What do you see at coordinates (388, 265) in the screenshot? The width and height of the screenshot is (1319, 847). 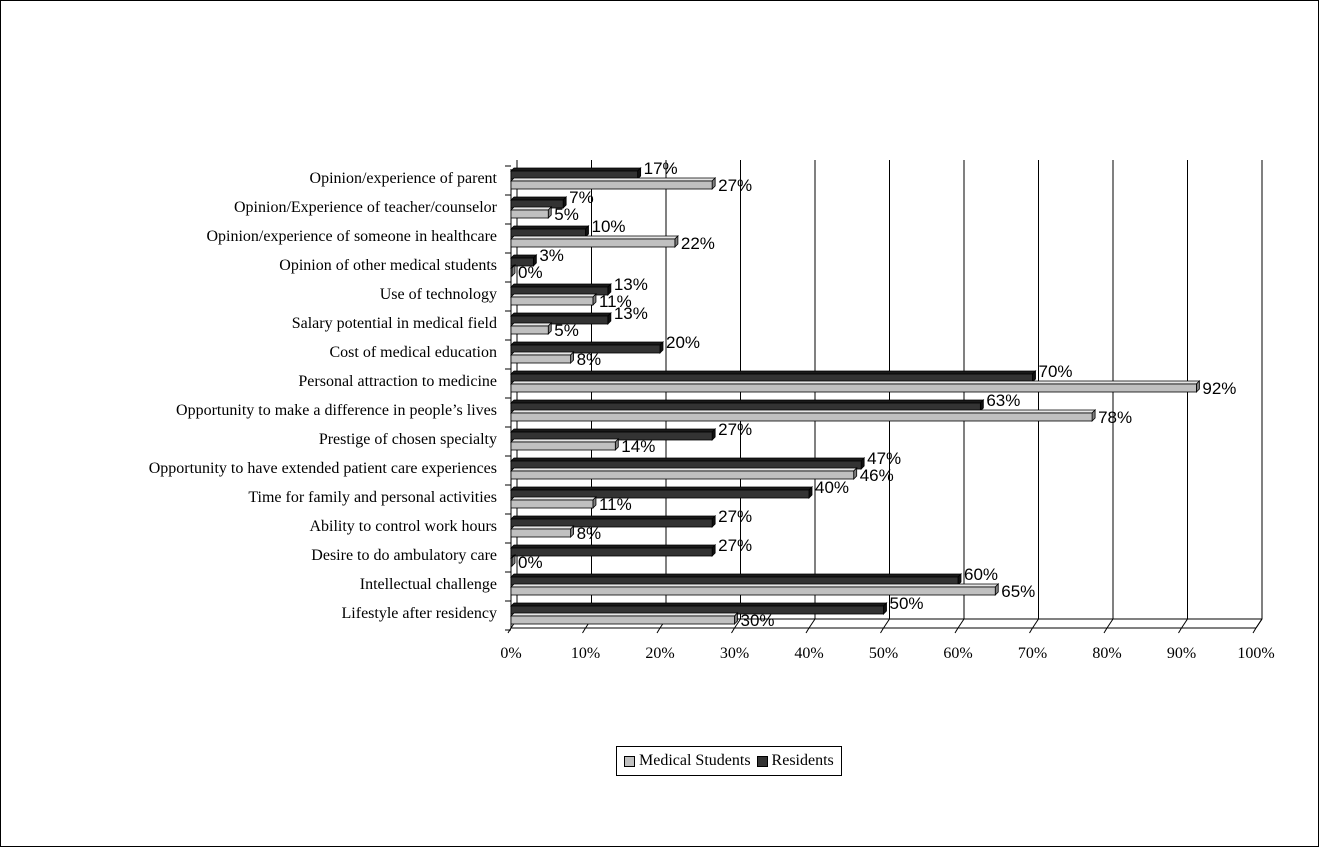 I see `category-label: Opinion of other medical students` at bounding box center [388, 265].